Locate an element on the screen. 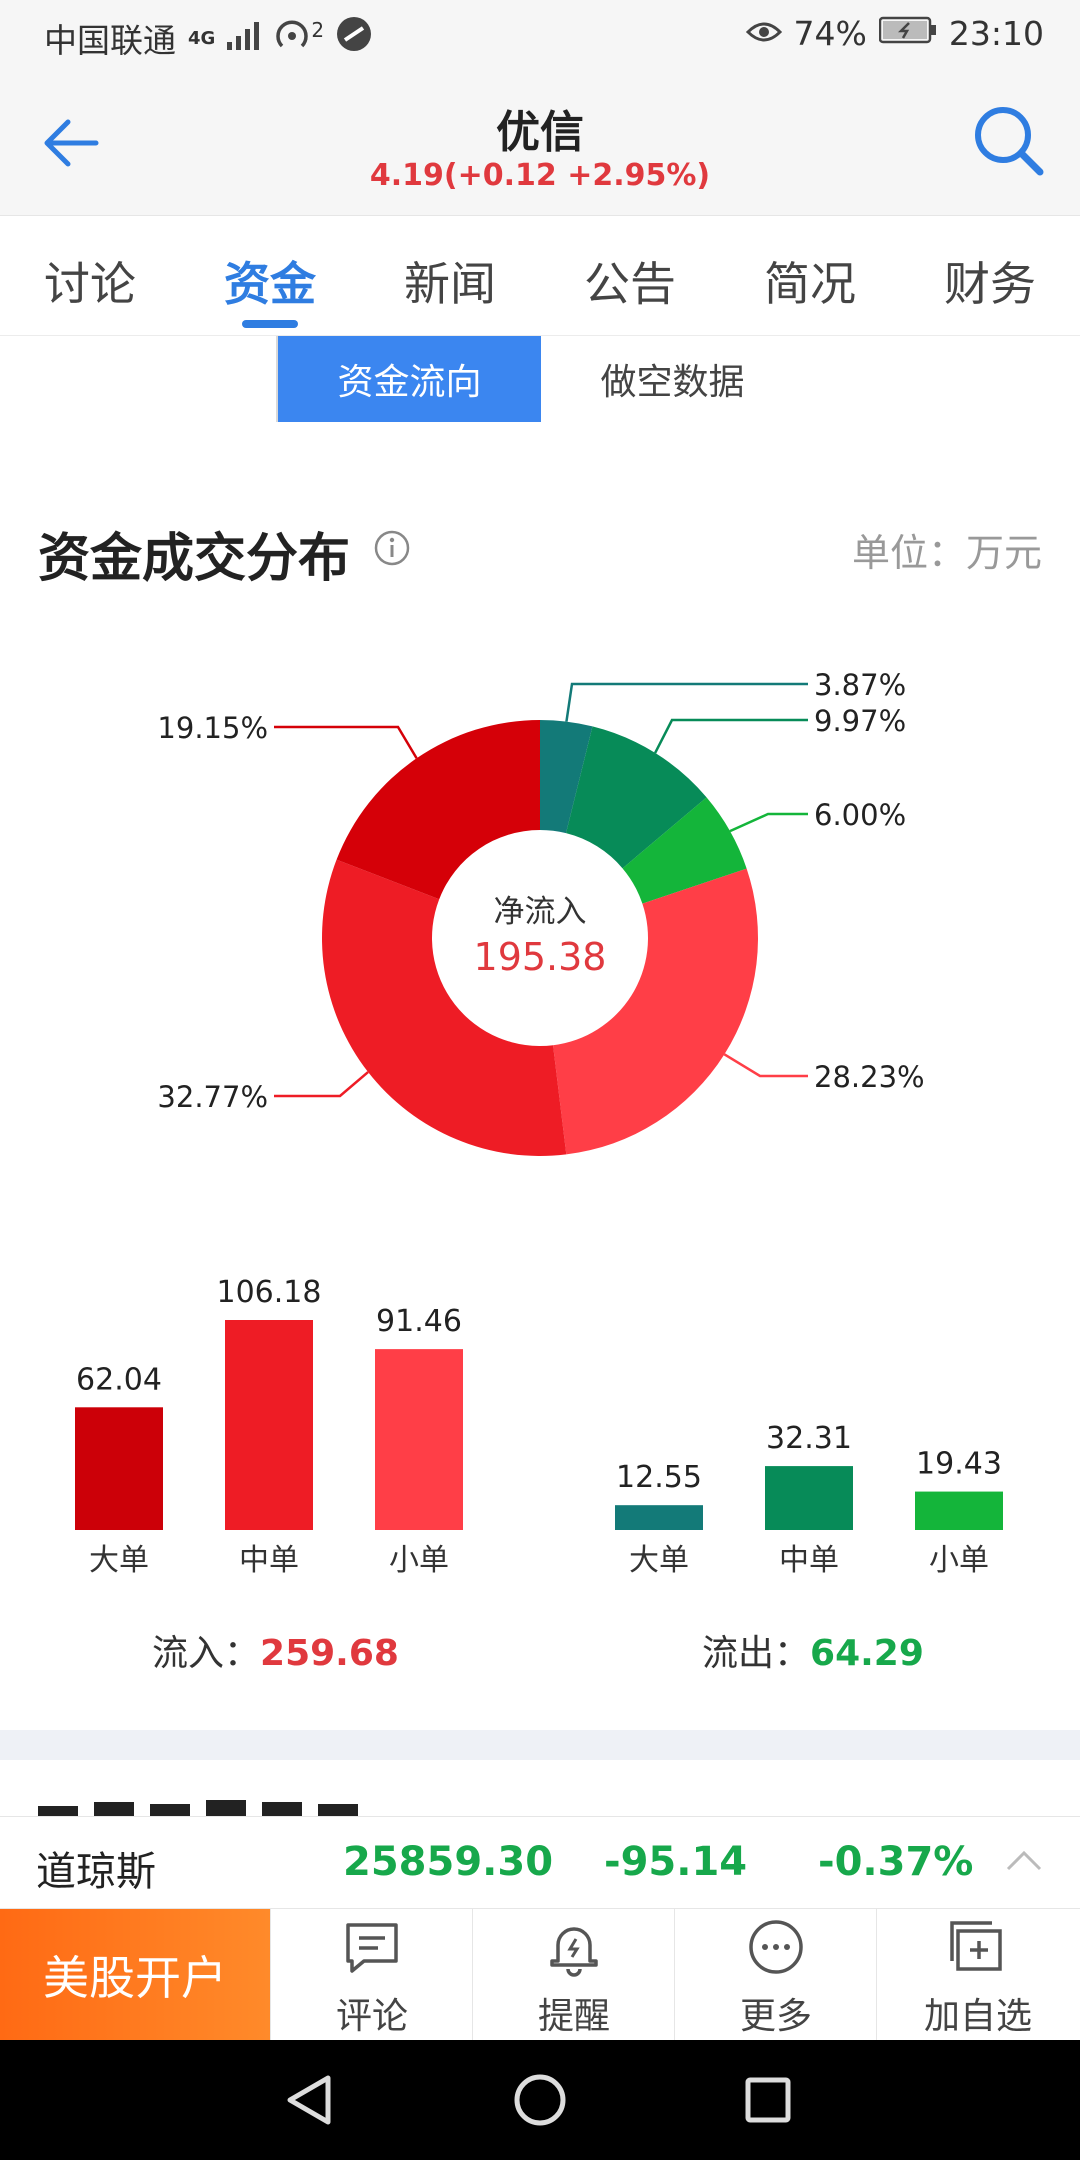 The image size is (1080, 2164). eye-comfort-icon is located at coordinates (763, 33).